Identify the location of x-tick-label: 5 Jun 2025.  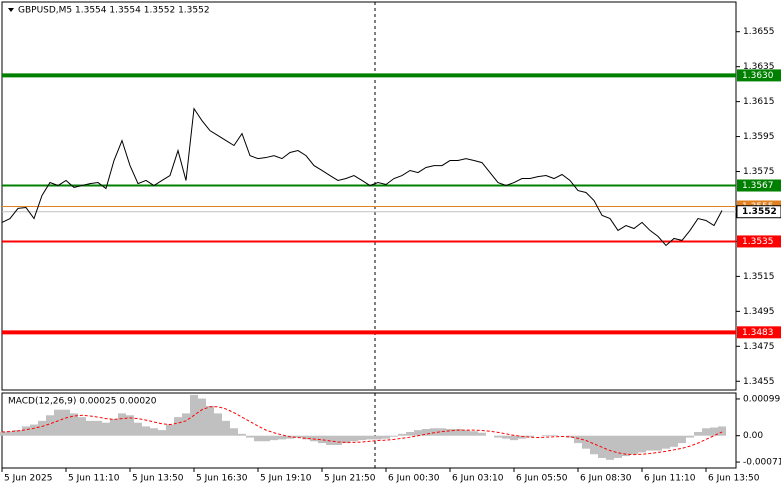
(28, 479).